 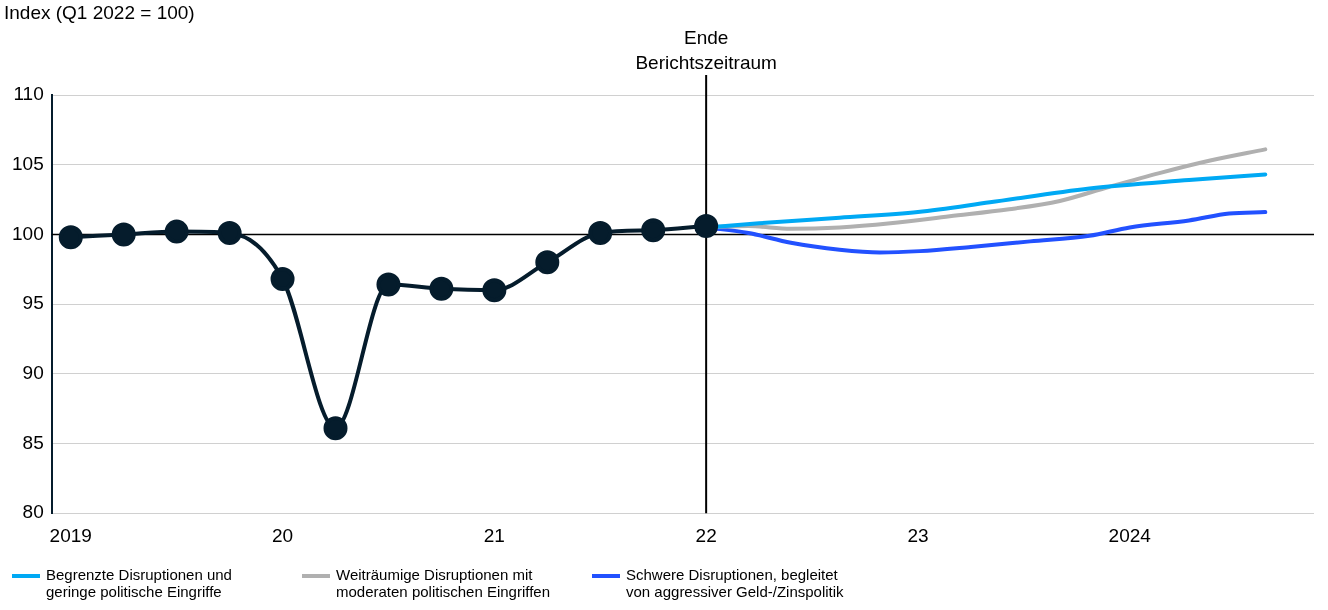 What do you see at coordinates (494, 535) in the screenshot?
I see `x-tick-label: 21` at bounding box center [494, 535].